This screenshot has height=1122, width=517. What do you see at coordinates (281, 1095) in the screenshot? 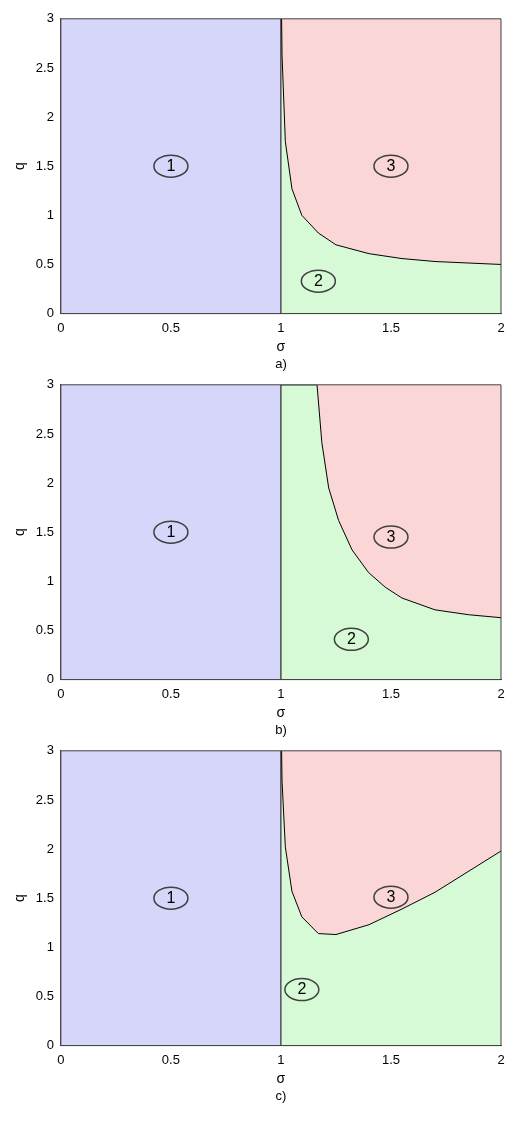
I see `text: c)` at bounding box center [281, 1095].